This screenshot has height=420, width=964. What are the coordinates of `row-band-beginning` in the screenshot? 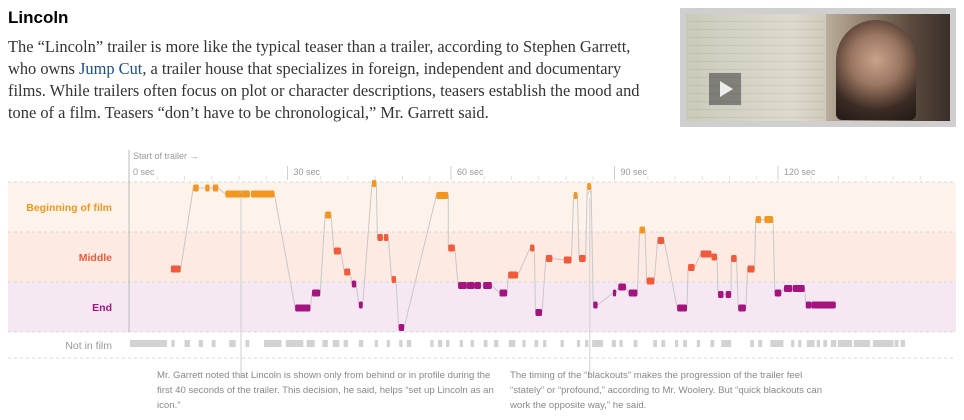 It's located at (482, 207).